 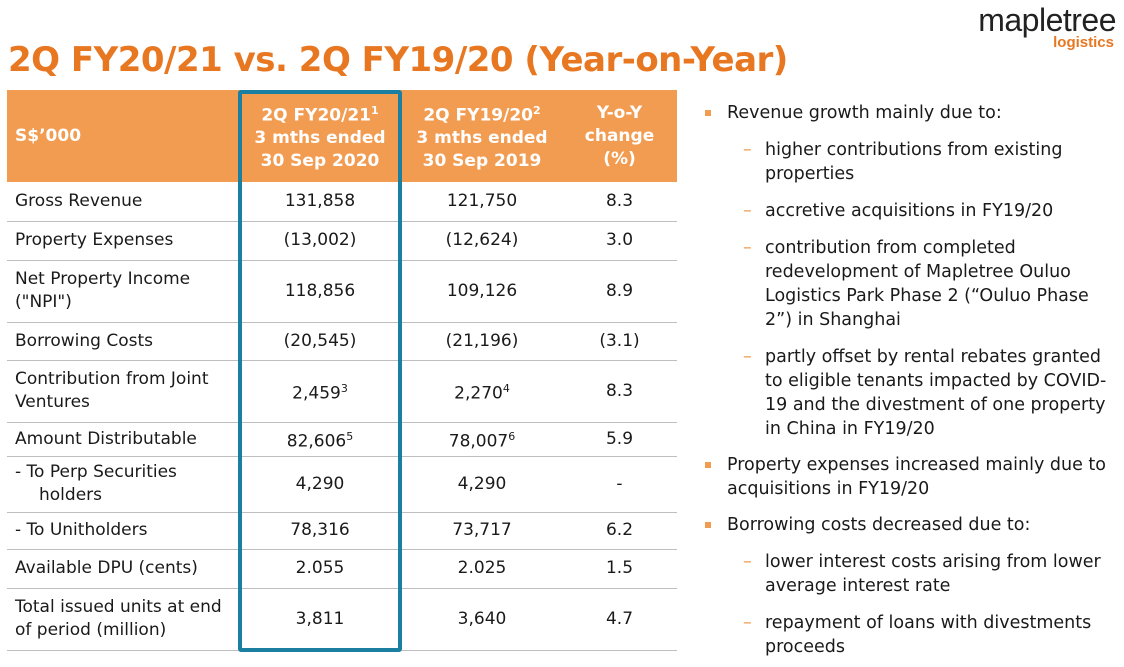 What do you see at coordinates (482, 136) in the screenshot?
I see `header-2q-fy19-20: 2Q FY19/202 3 mths ended 30 Sep 2019` at bounding box center [482, 136].